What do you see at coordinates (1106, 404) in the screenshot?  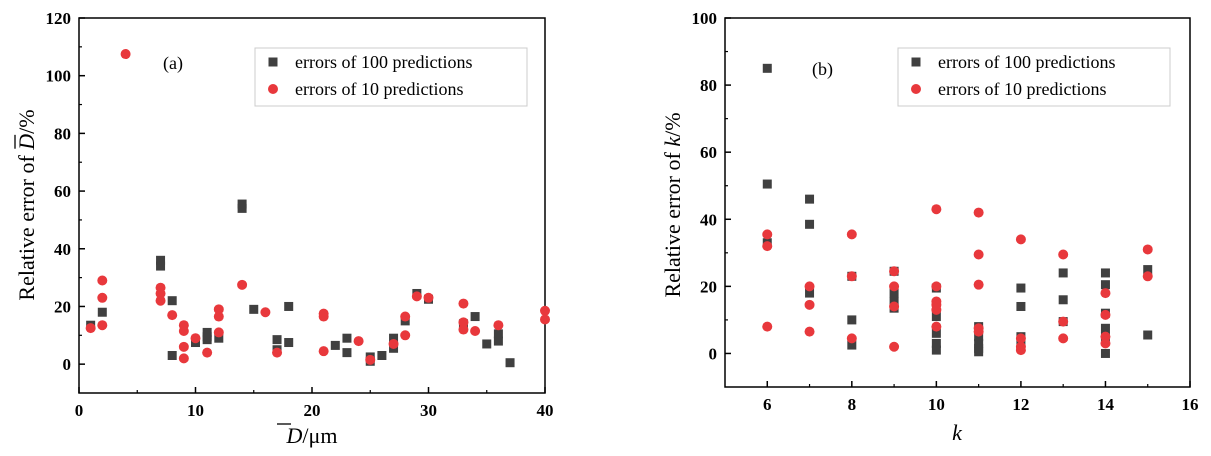 I see `x-tick-label: 14` at bounding box center [1106, 404].